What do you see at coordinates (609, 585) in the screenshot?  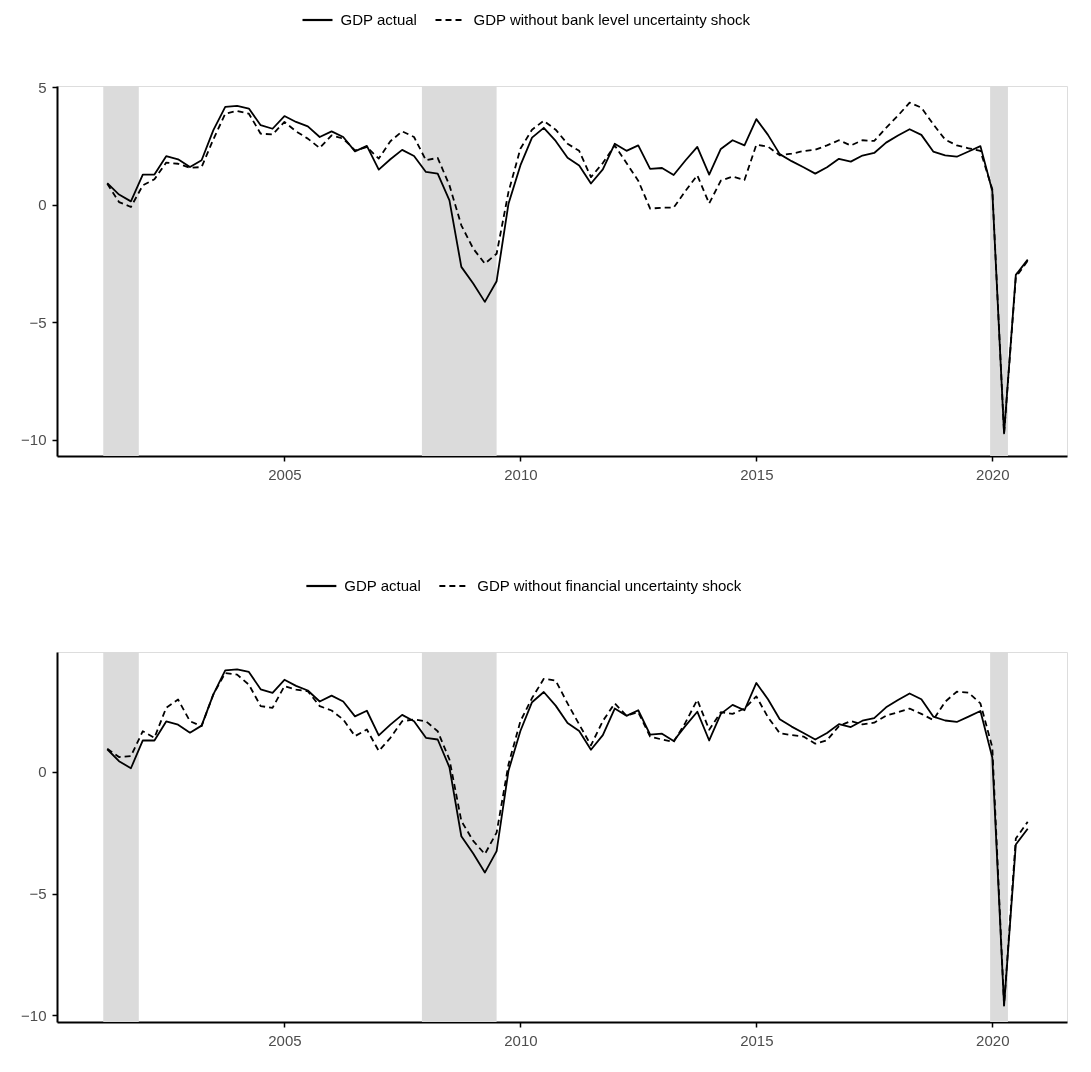 I see `legend-label: GDP without financial uncertainty shock` at bounding box center [609, 585].